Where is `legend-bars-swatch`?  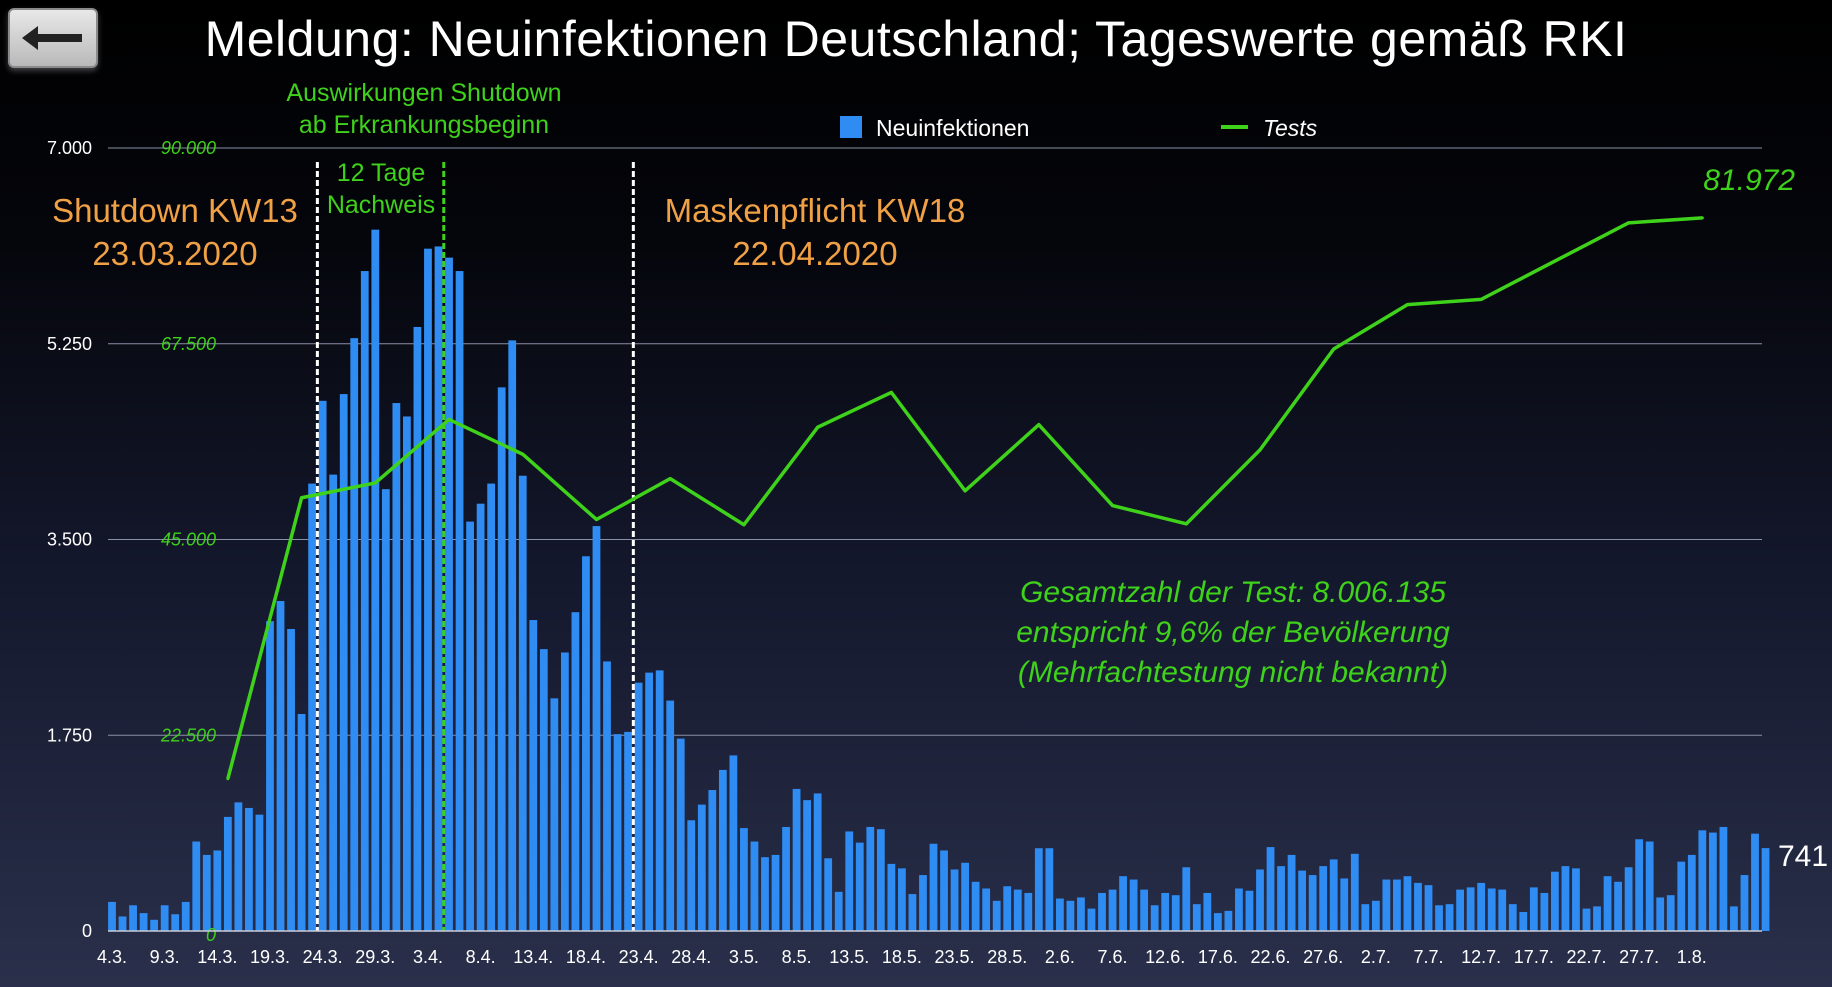 legend-bars-swatch is located at coordinates (851, 127).